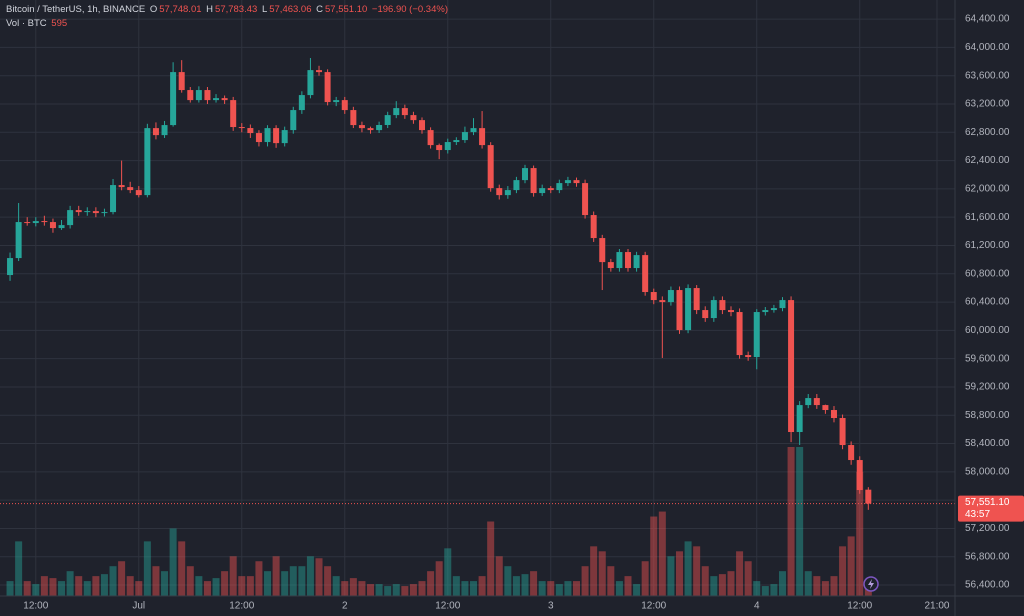  I want to click on y-tick-label: 58,800.00, so click(987, 415).